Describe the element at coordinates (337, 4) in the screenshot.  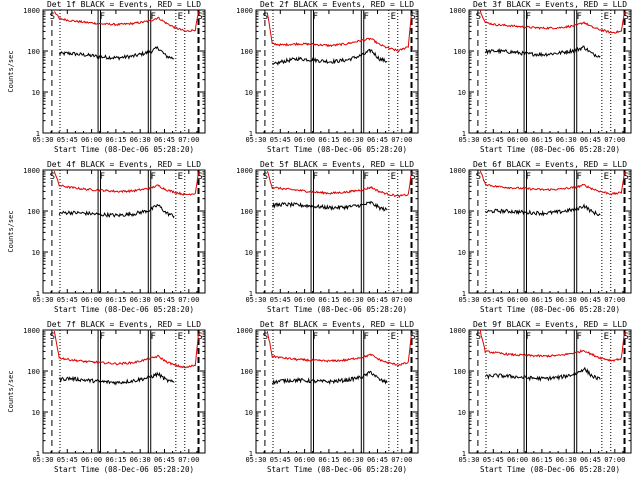
I see `chart-title: Det 2f BLACK = Events, RED = LLD` at that location.